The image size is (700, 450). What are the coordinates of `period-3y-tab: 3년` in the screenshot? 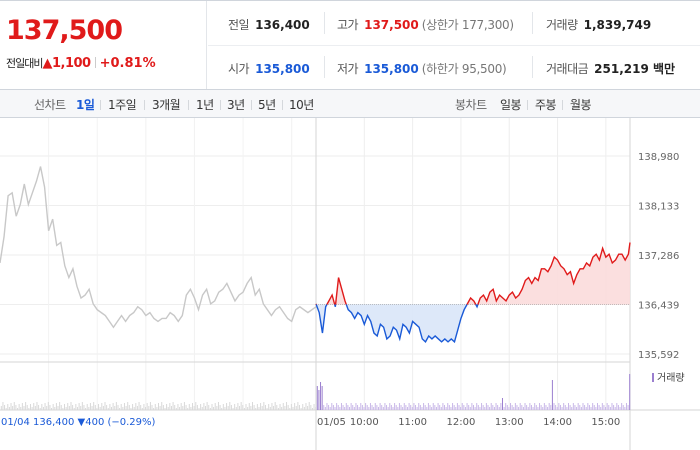 It's located at (236, 105).